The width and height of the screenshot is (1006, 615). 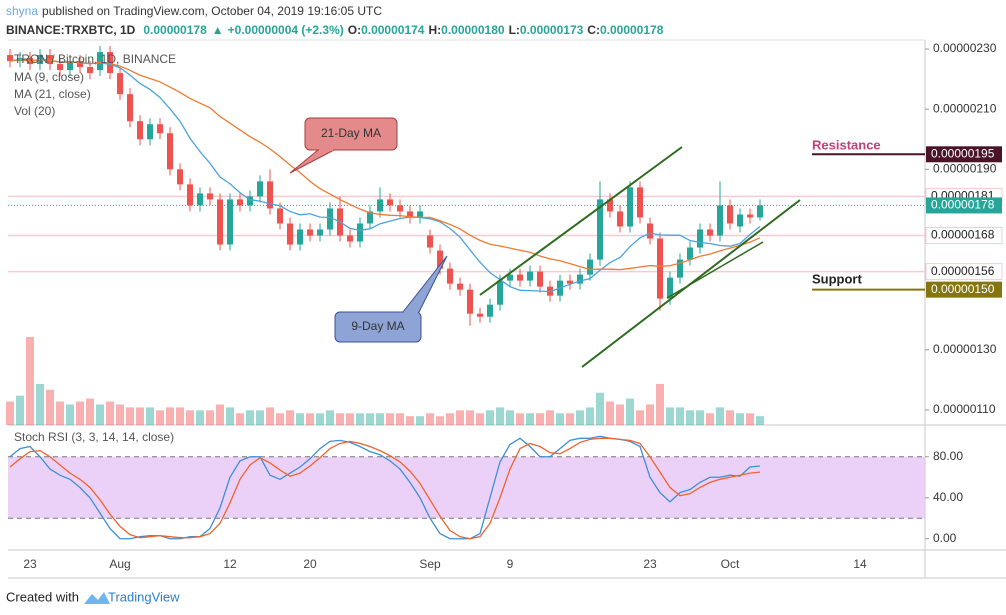 I want to click on y-tick-label: 0.00, so click(x=945, y=538).